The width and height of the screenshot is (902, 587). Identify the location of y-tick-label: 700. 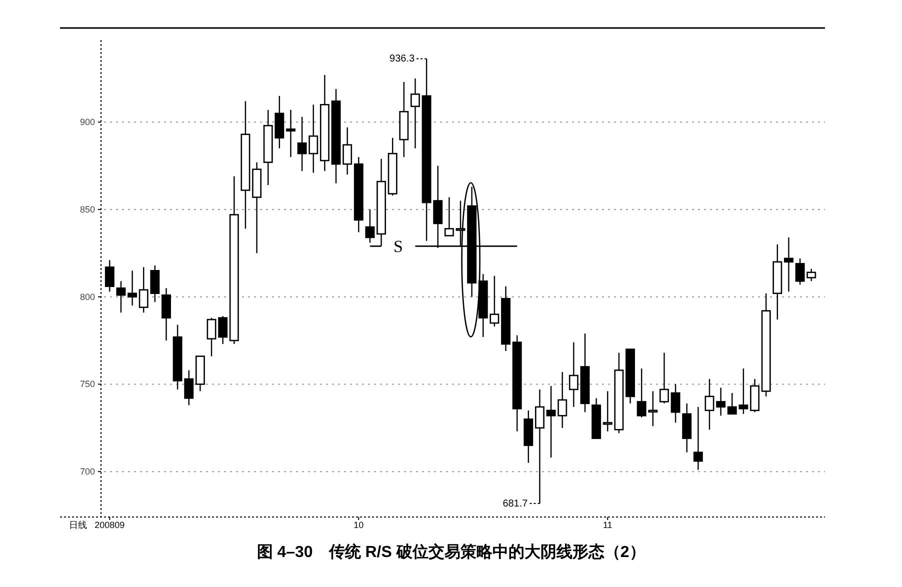
(87, 471).